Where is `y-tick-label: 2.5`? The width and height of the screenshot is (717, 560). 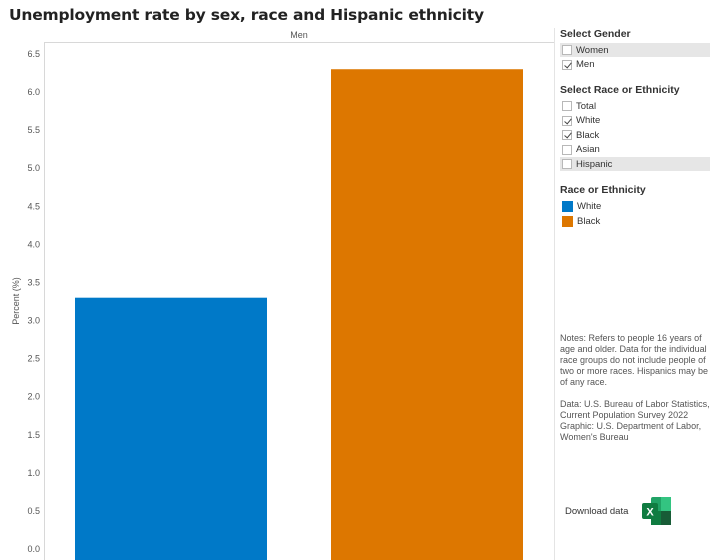 y-tick-label: 2.5 is located at coordinates (33, 359).